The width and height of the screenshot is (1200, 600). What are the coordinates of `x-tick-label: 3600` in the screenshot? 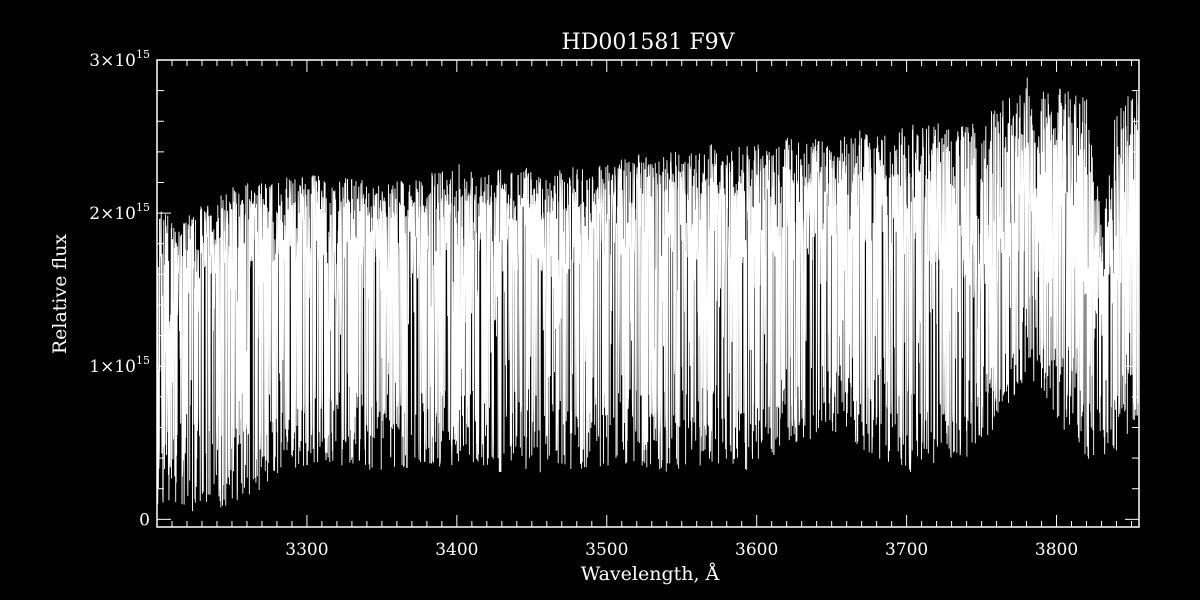 It's located at (756, 550).